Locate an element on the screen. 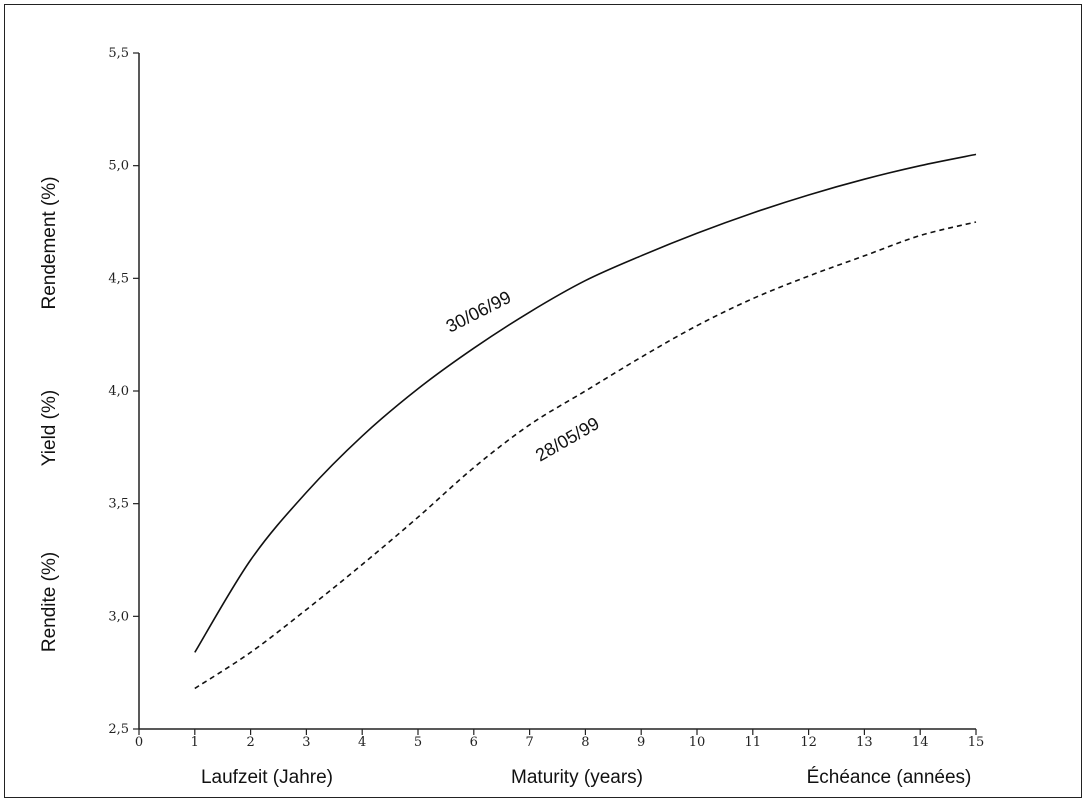 The image size is (1088, 805). y-axis-title-english: Yield (%) is located at coordinates (49, 428).